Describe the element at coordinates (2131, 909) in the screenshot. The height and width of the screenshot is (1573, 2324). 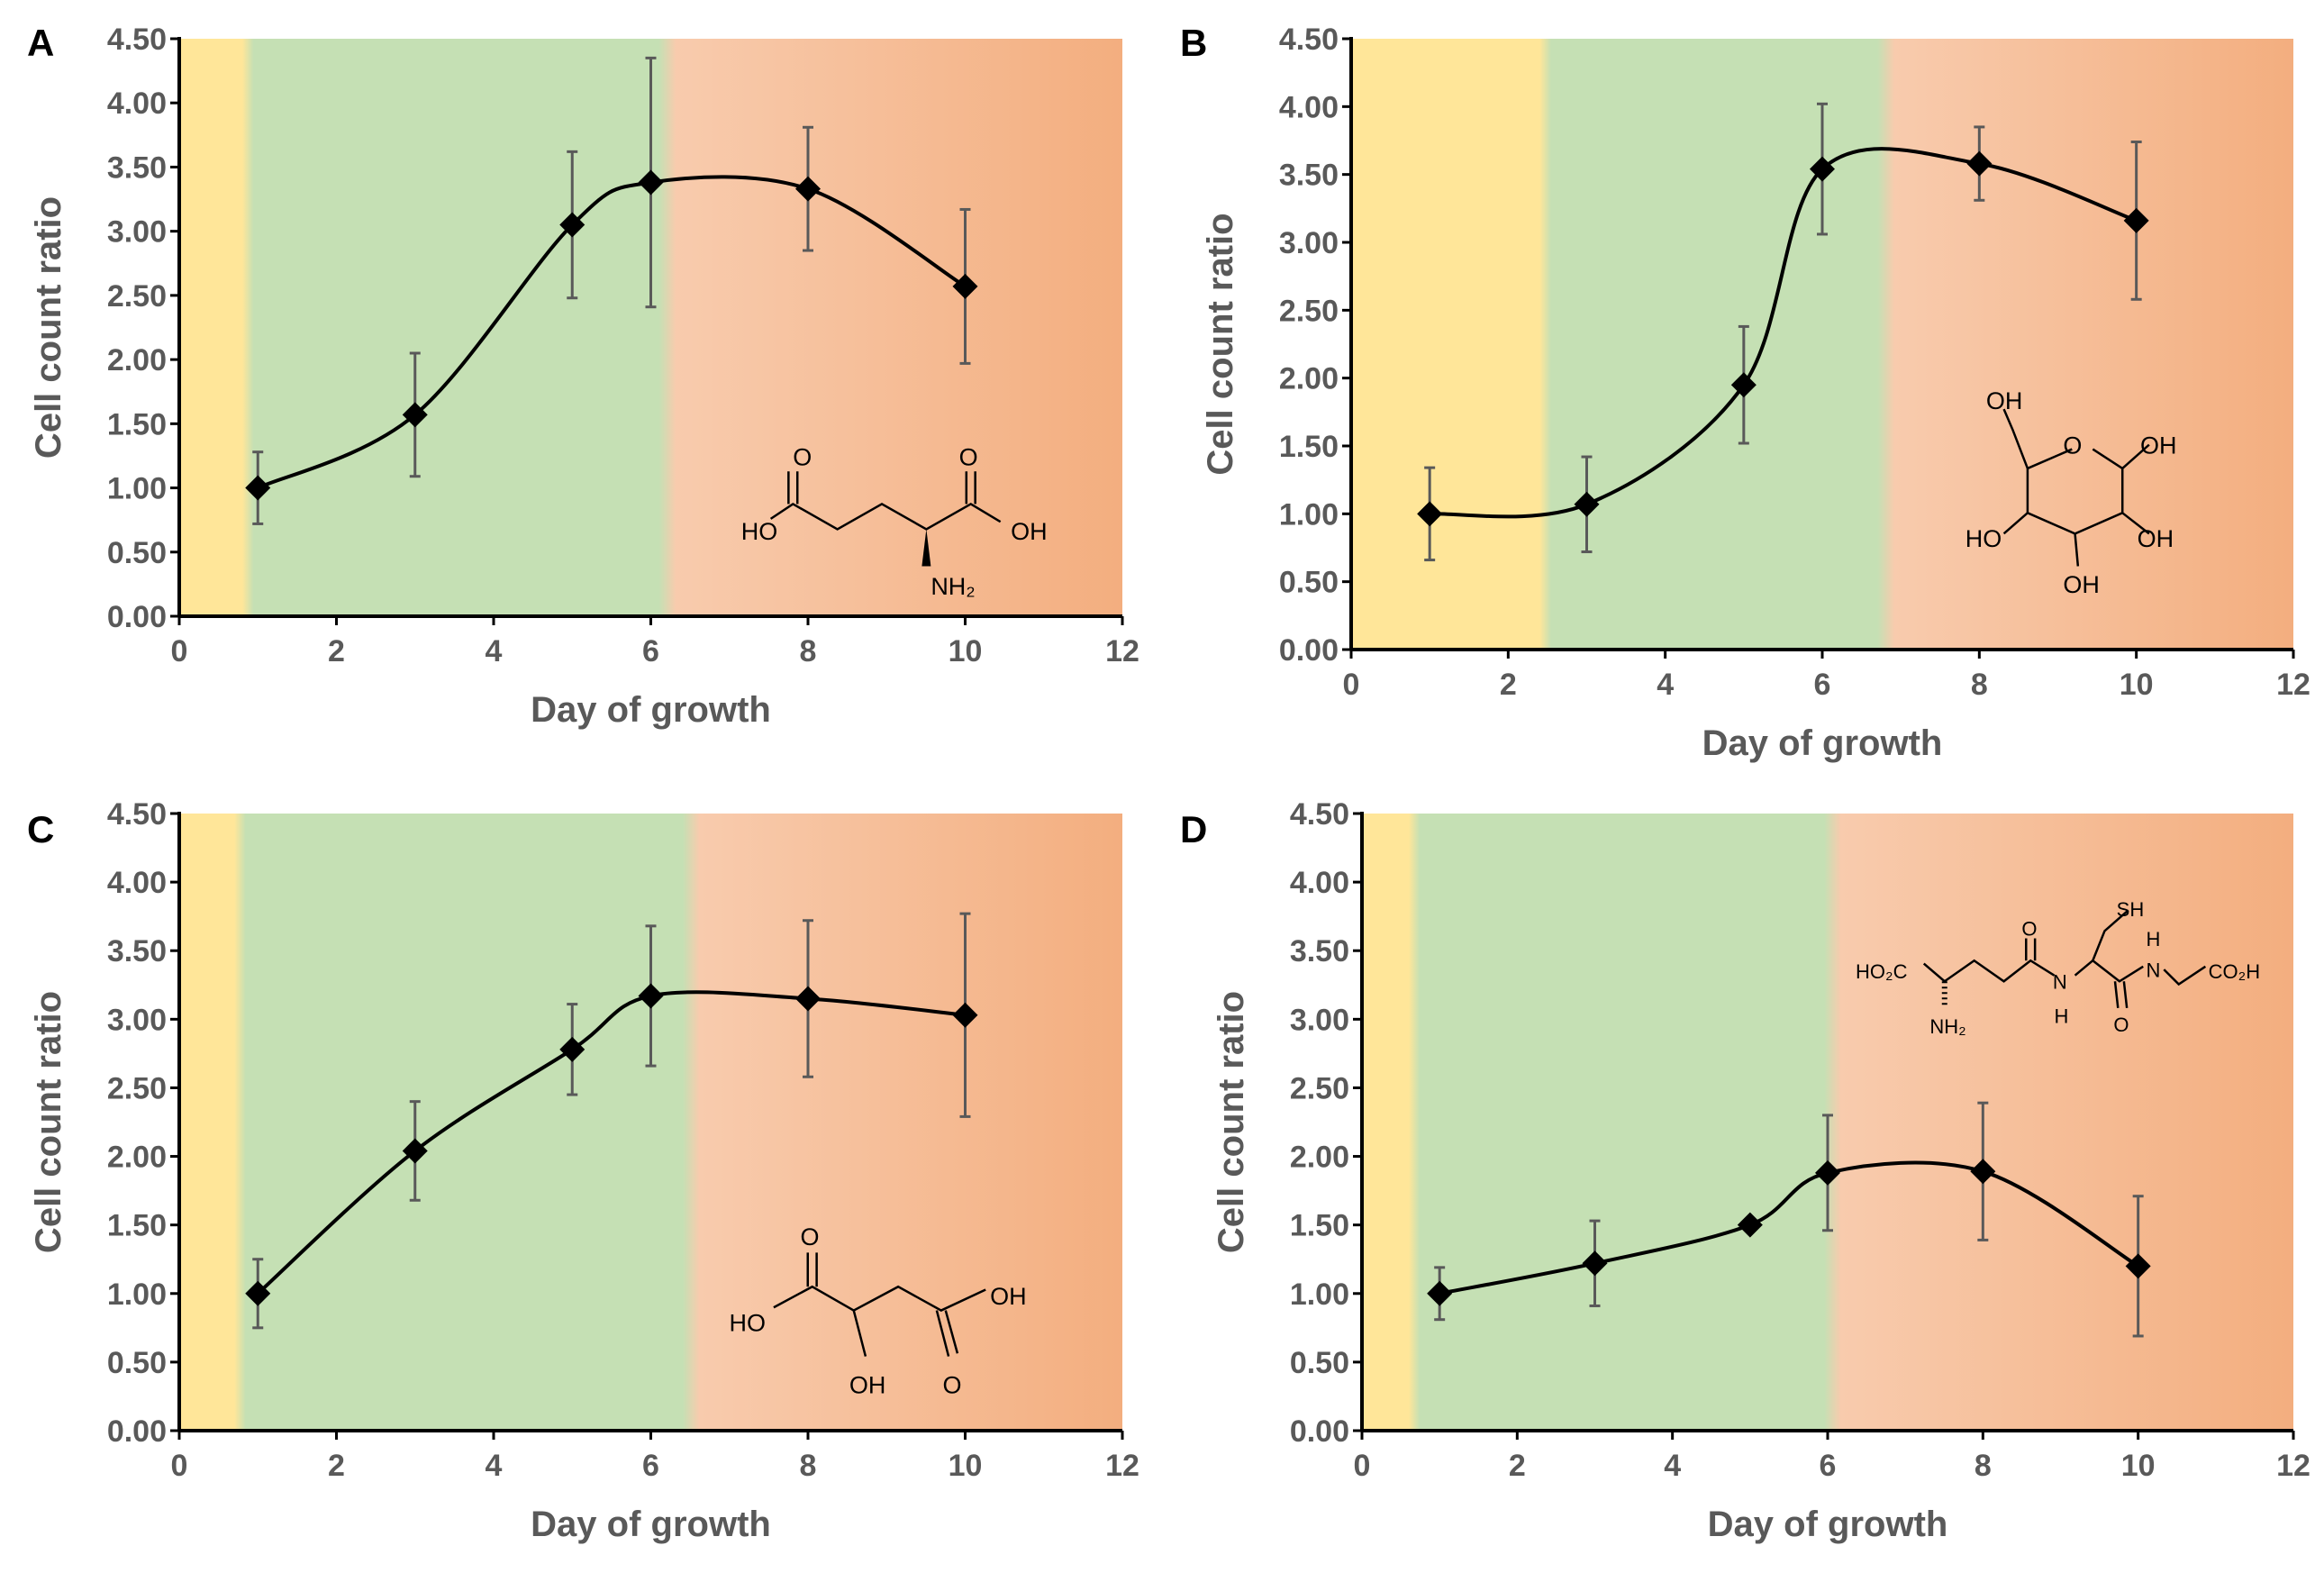
I see `atom-label: SH` at that location.